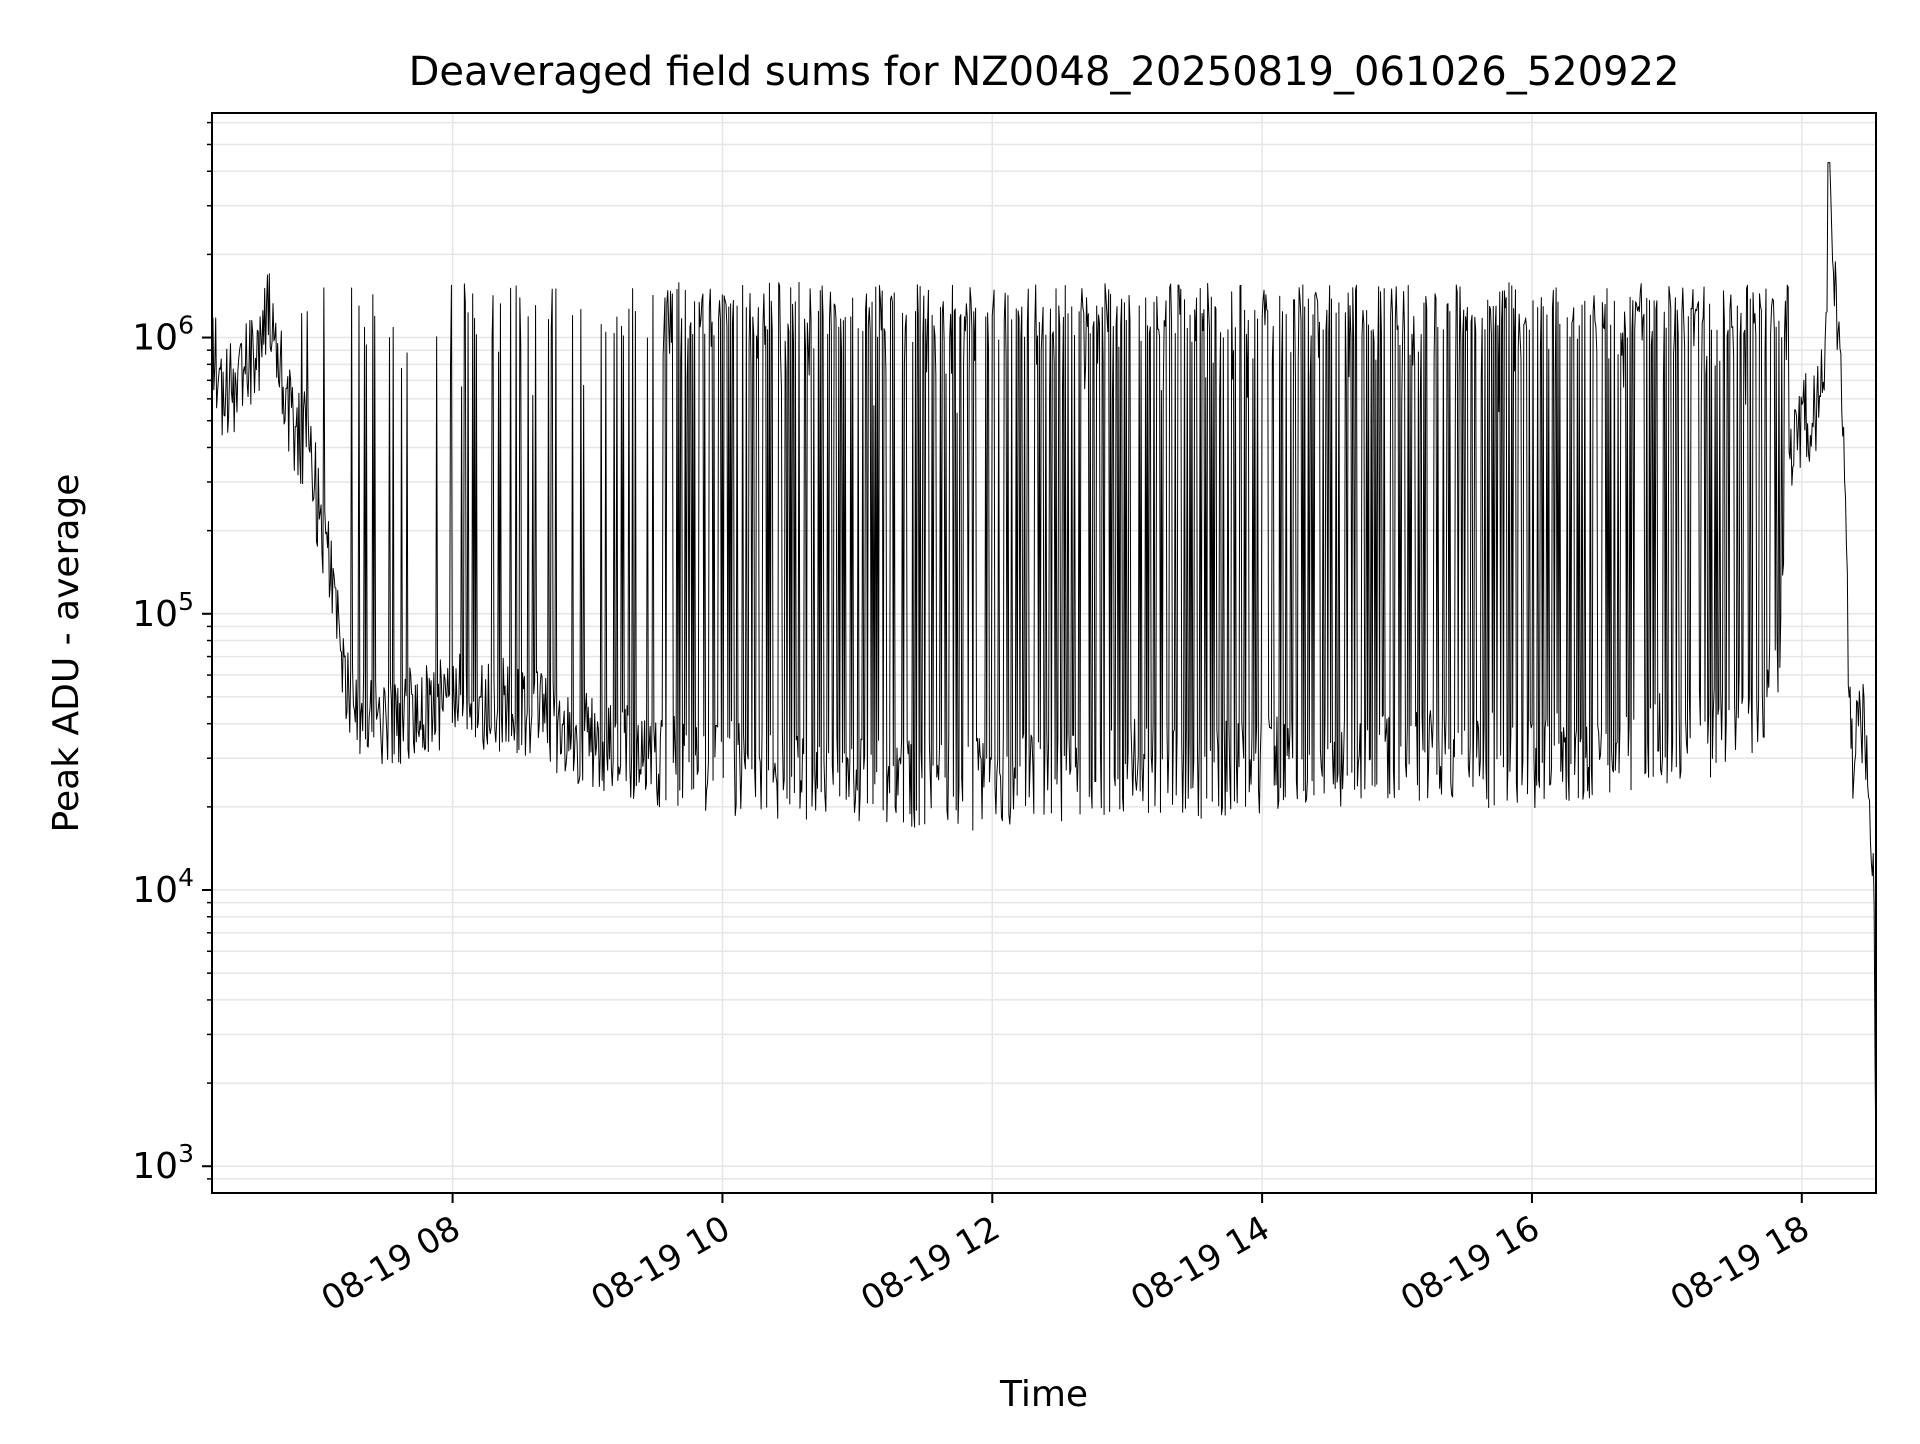 The image size is (1920, 1444). What do you see at coordinates (1043, 1394) in the screenshot?
I see `x-axis-label: Time` at bounding box center [1043, 1394].